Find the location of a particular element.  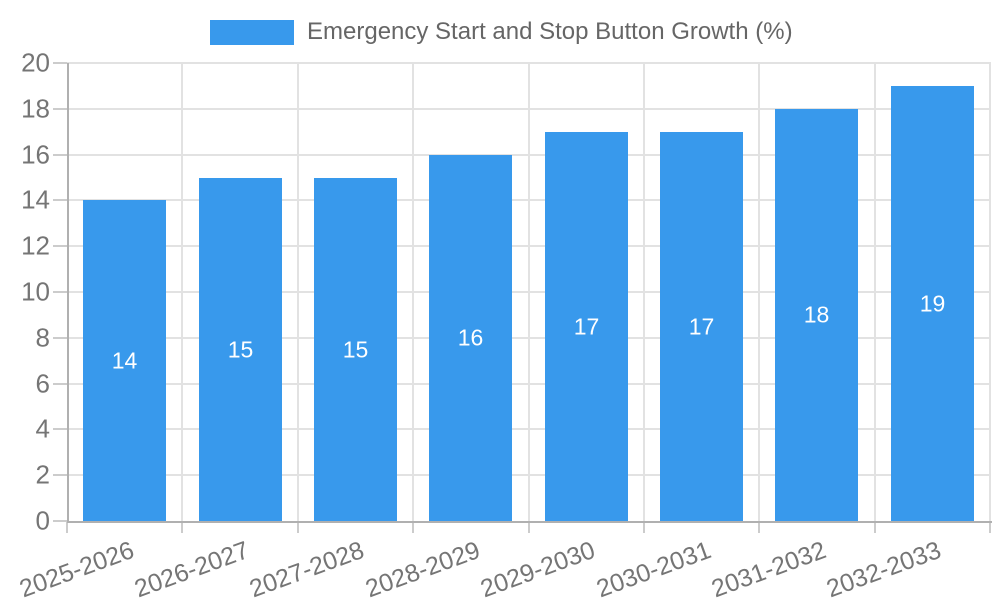

x-axis-label: 2026-2027 is located at coordinates (192, 570).